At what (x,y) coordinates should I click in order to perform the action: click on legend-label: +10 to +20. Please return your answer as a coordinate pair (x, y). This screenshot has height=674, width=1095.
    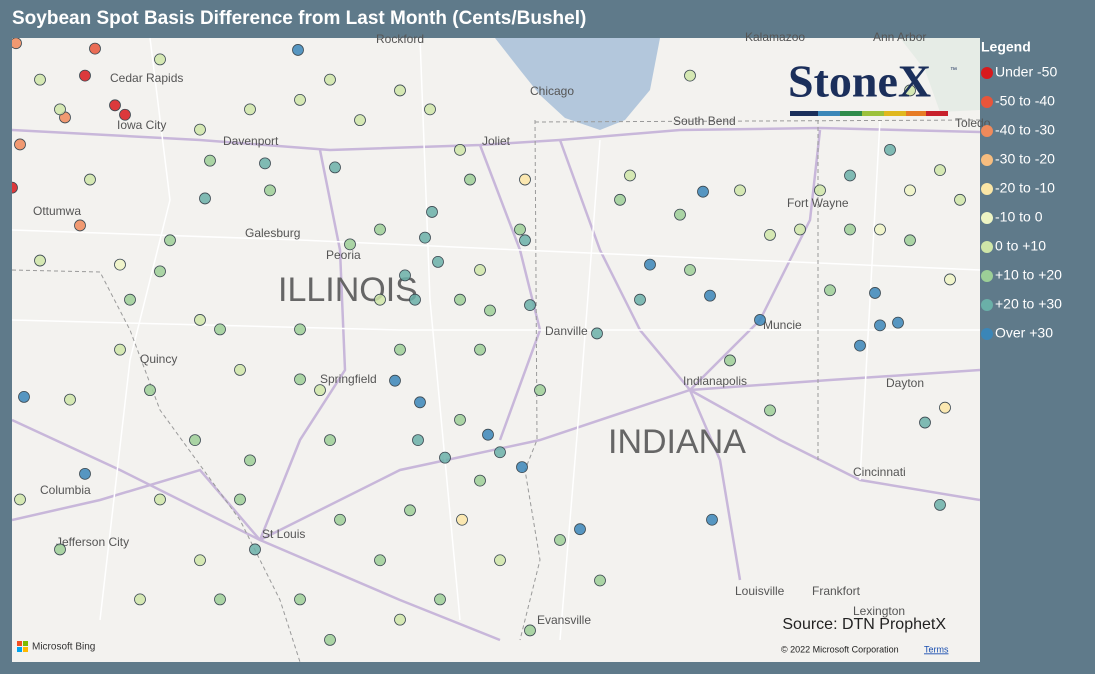
    Looking at the image, I should click on (1028, 275).